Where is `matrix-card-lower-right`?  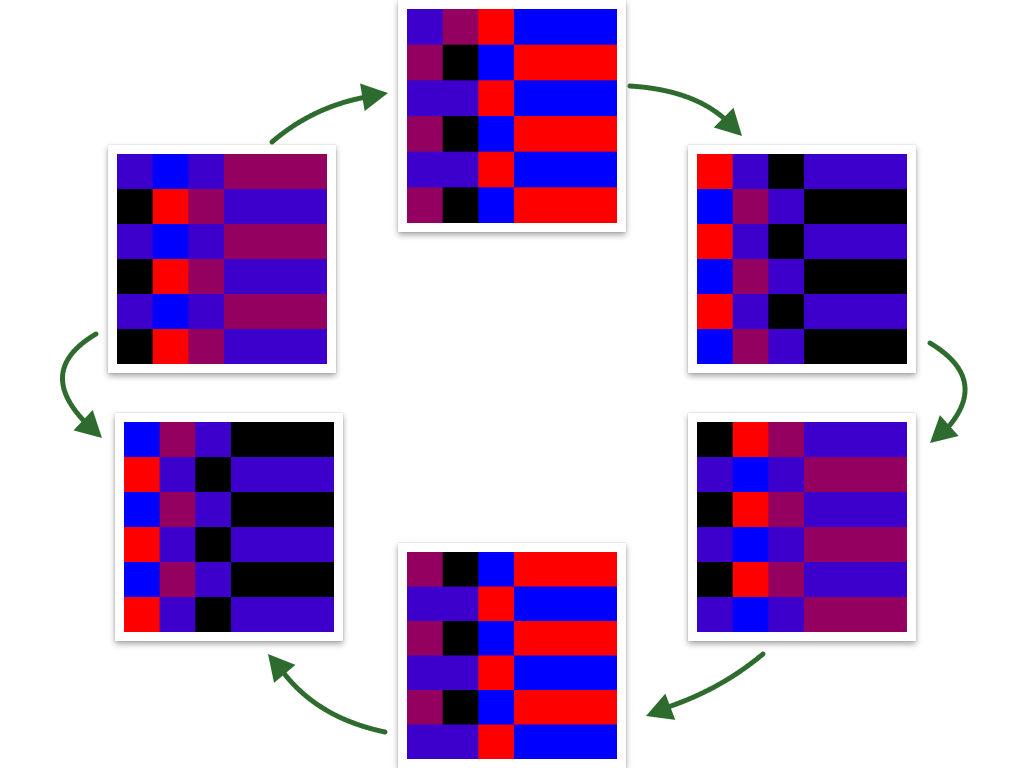 matrix-card-lower-right is located at coordinates (802, 527).